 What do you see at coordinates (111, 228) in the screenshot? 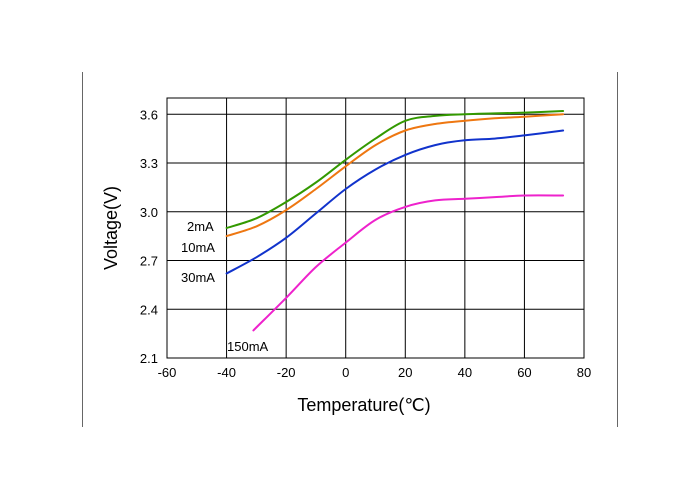
I see `y-axis-label: Voltage(V)` at bounding box center [111, 228].